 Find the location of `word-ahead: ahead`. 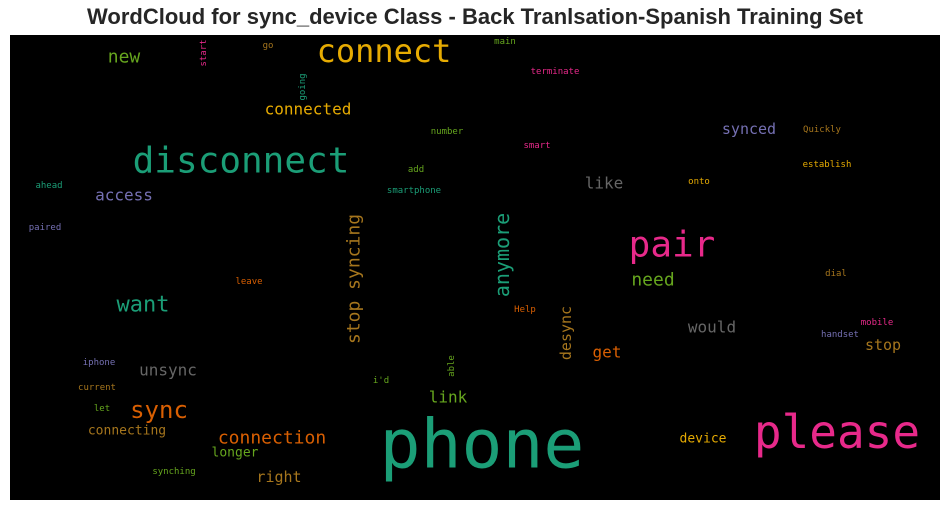

word-ahead: ahead is located at coordinates (48, 186).